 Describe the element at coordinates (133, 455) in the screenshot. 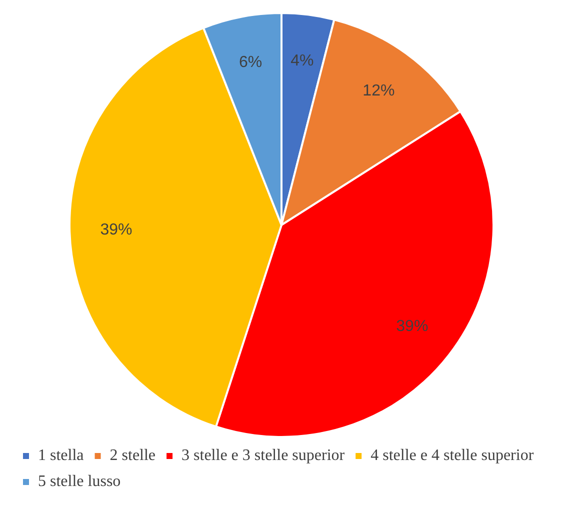

I see `legend-label: 2 stelle` at that location.